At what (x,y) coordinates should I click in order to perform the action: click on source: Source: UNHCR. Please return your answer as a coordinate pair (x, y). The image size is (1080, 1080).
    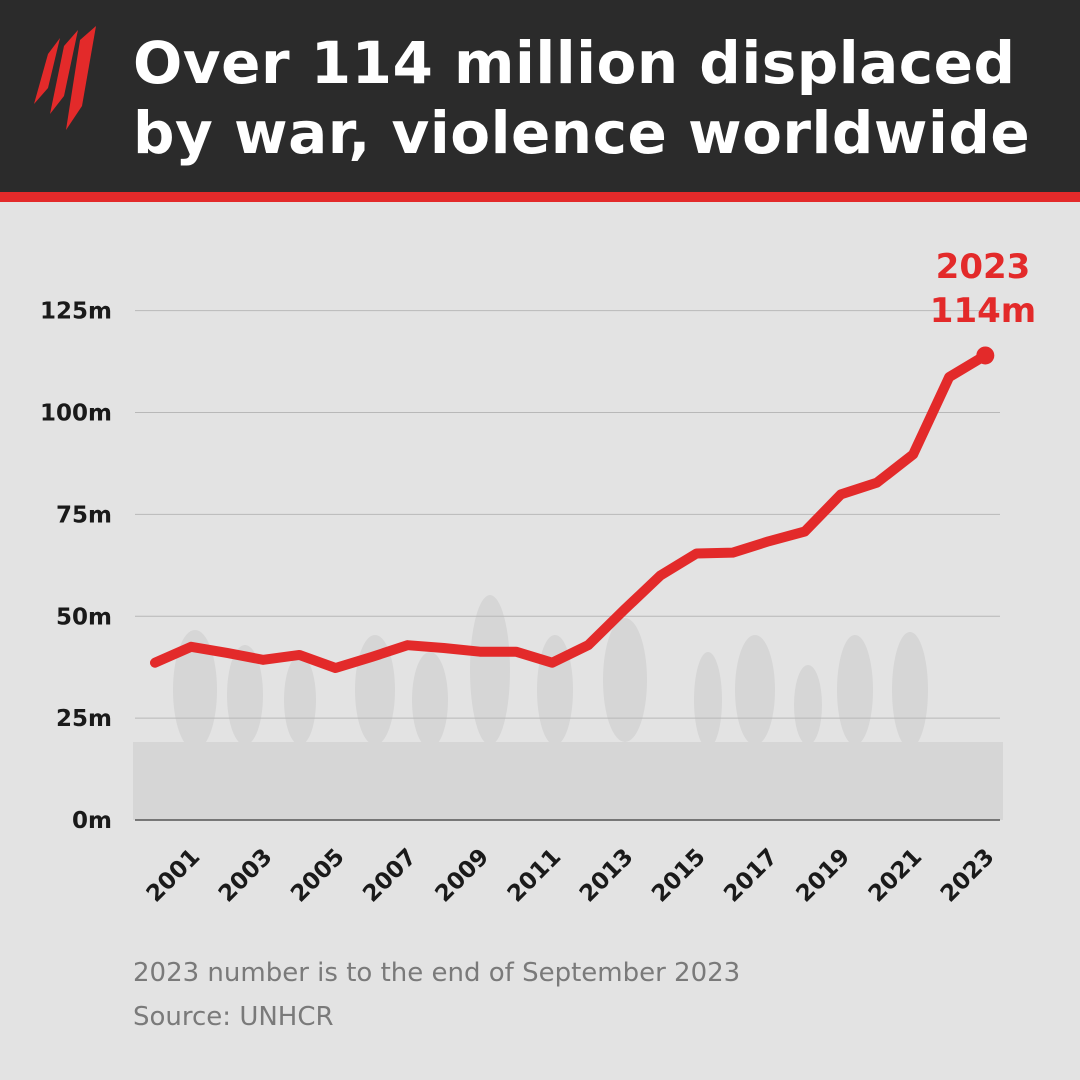
    Looking at the image, I should click on (233, 1017).